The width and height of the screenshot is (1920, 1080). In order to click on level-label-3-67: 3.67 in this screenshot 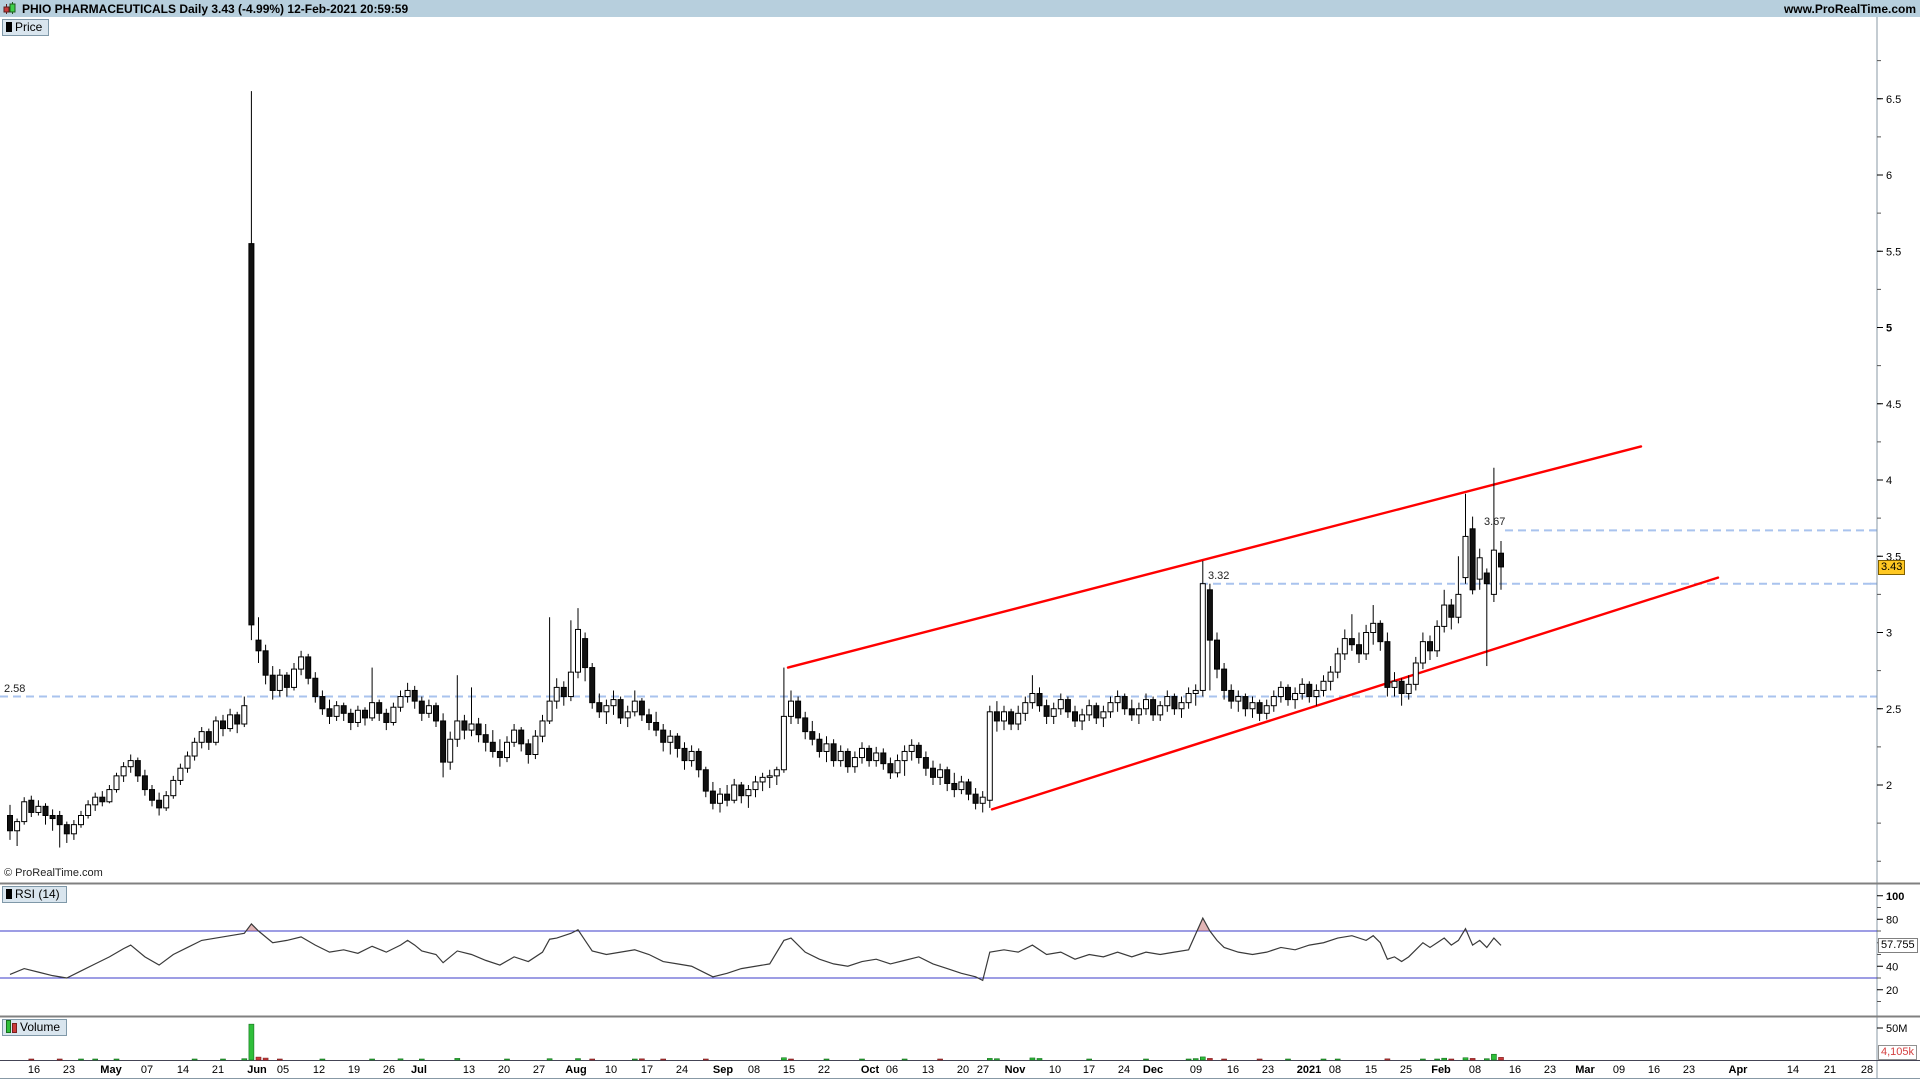, I will do `click(1495, 522)`.